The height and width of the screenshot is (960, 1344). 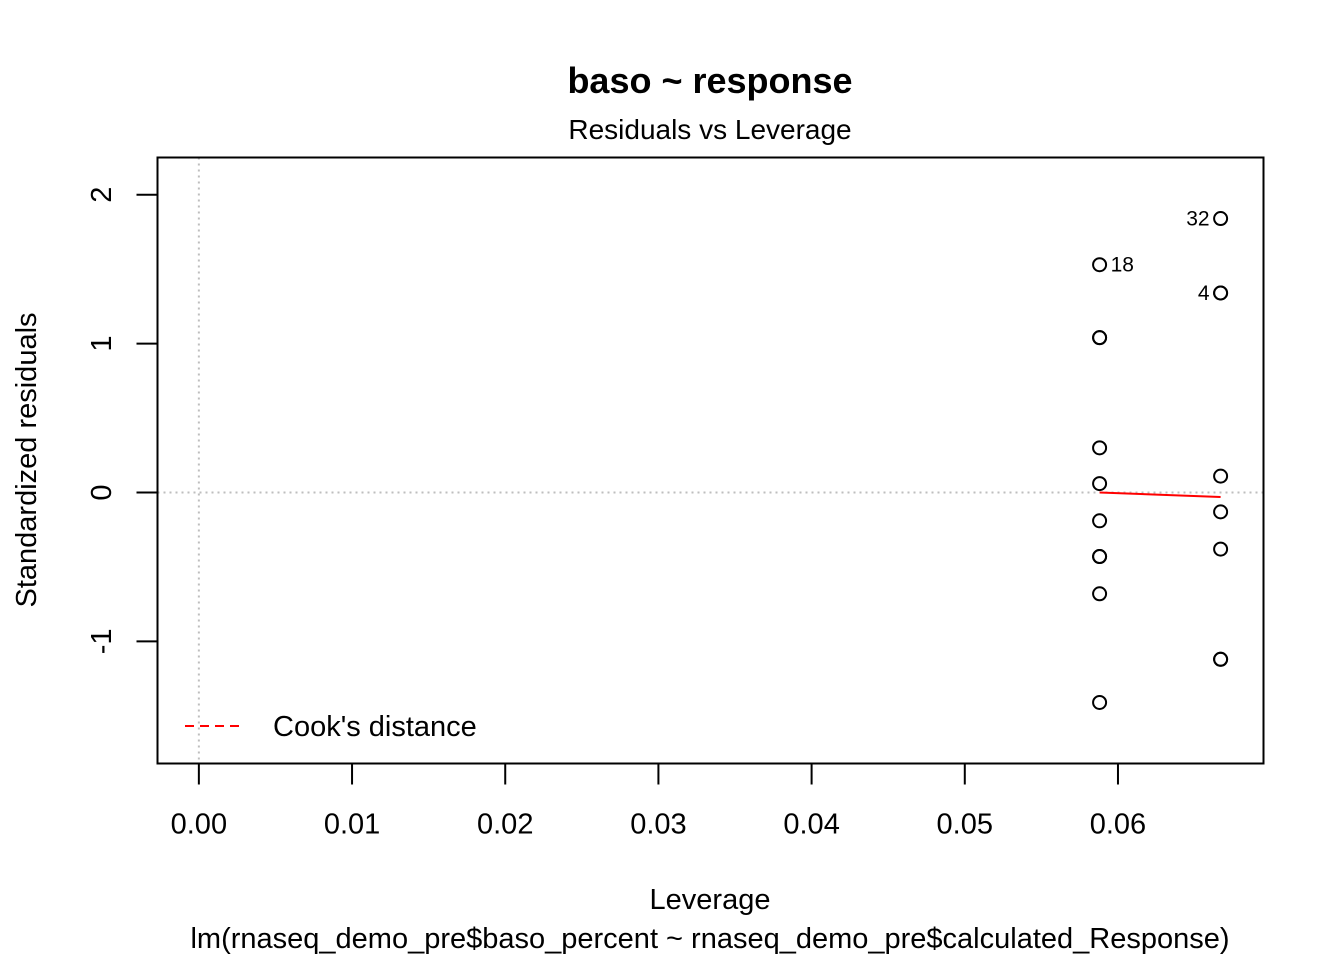 What do you see at coordinates (102, 492) in the screenshot?
I see `y-tick-label: 0` at bounding box center [102, 492].